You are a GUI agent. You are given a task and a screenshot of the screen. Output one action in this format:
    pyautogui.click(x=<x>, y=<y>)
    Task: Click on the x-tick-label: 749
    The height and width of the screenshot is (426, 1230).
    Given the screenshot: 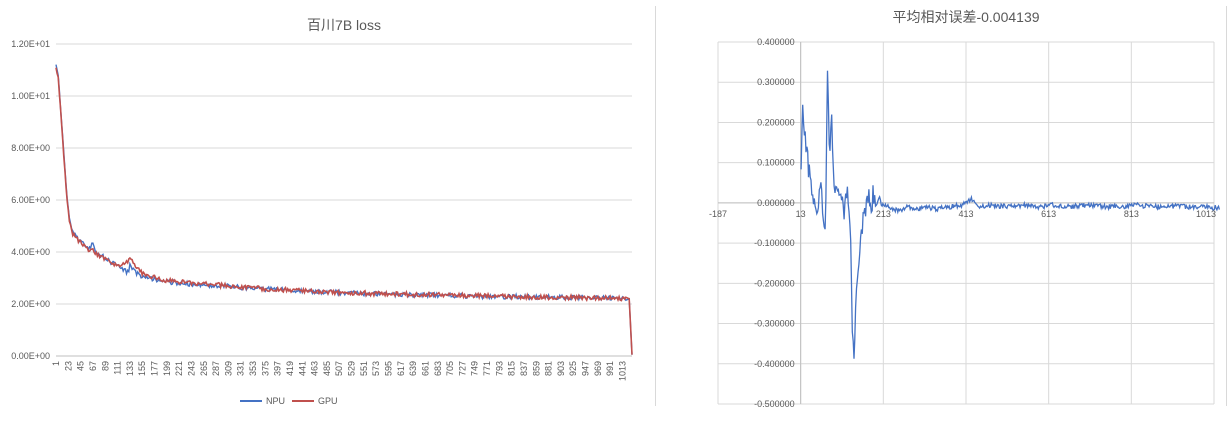 What is the action you would take?
    pyautogui.click(x=475, y=368)
    